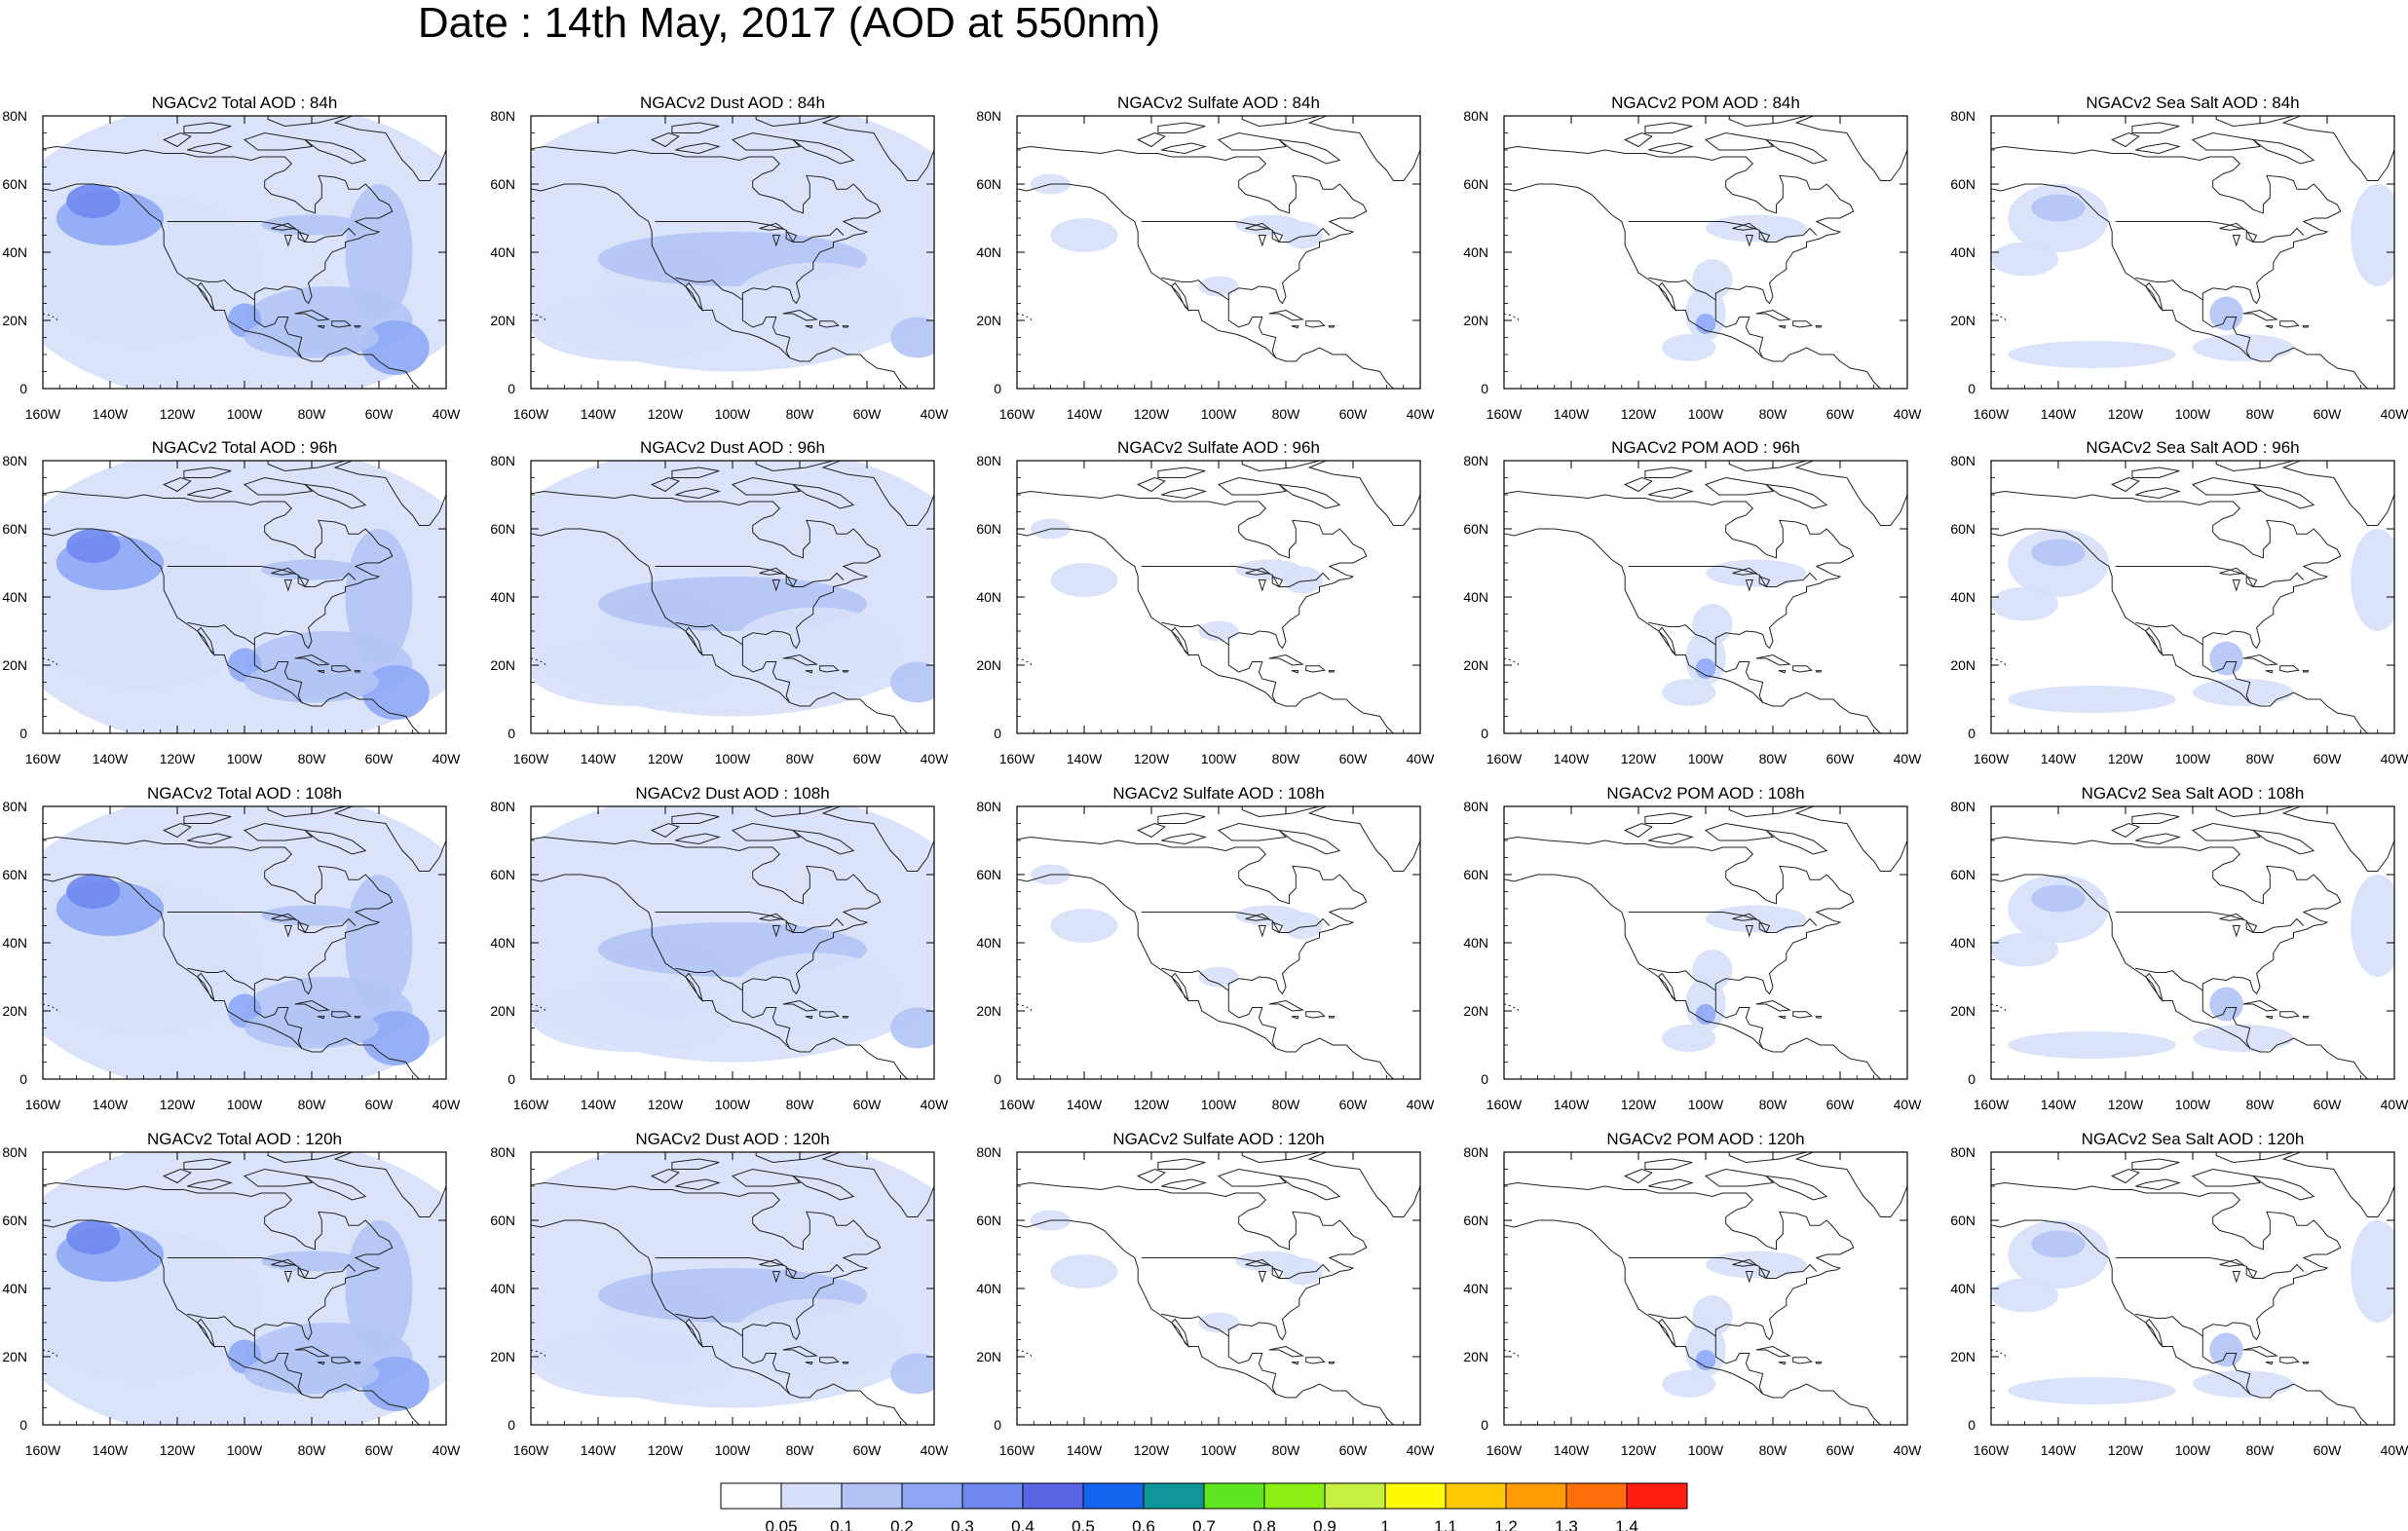 This screenshot has width=2408, height=1531. I want to click on panel-title: NGACv2 Sulfate AOD : 84h, so click(1218, 102).